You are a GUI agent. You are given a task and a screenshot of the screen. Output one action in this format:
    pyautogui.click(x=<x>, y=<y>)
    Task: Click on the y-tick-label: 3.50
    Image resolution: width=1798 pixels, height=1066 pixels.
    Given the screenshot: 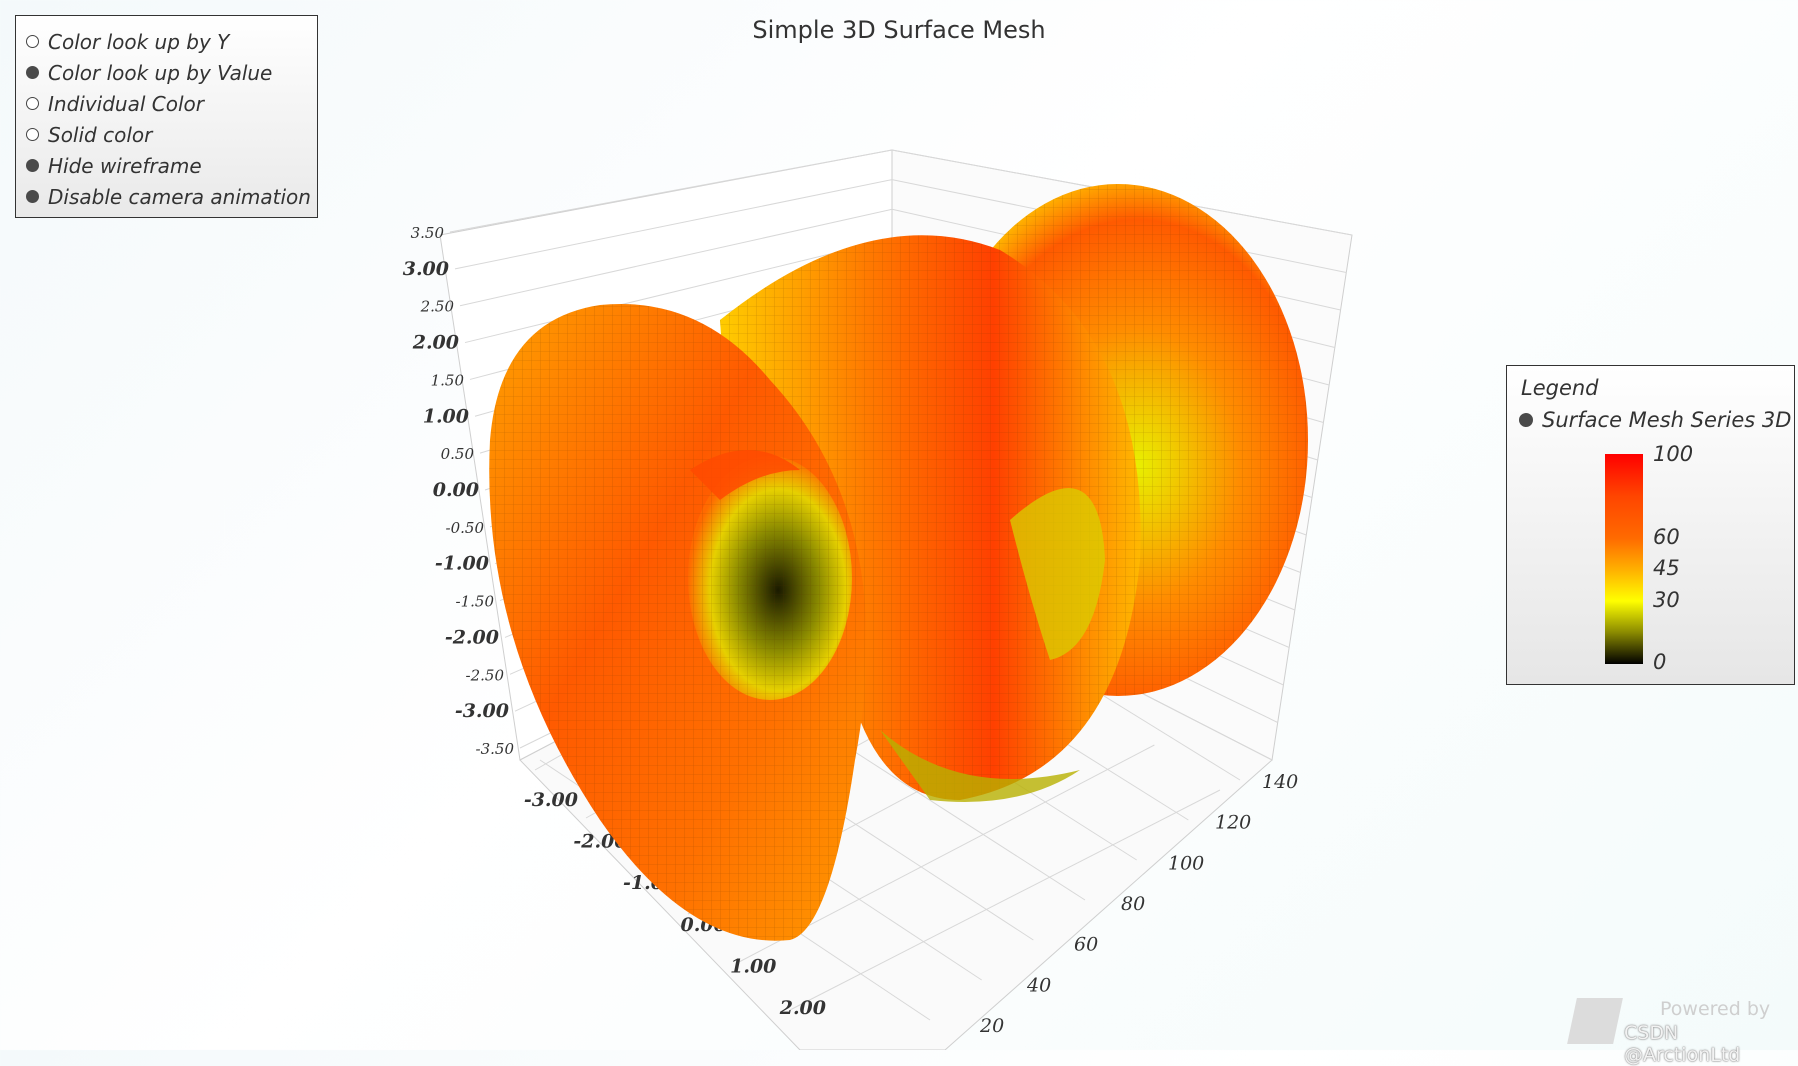 What is the action you would take?
    pyautogui.click(x=428, y=233)
    